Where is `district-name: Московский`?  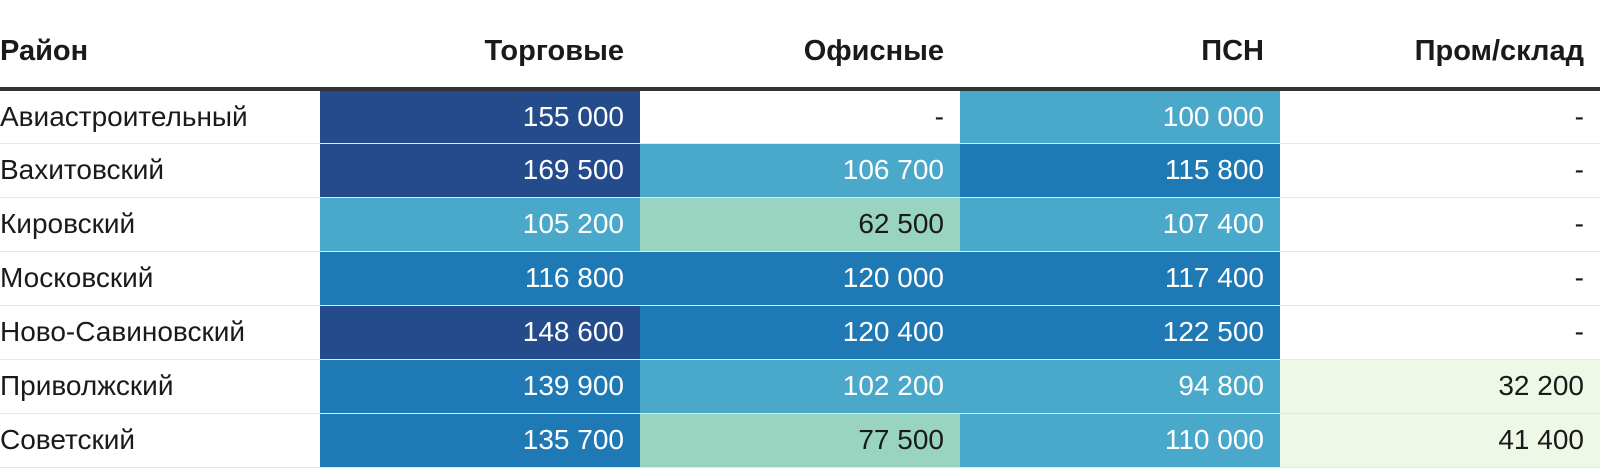 district-name: Московский is located at coordinates (160, 278).